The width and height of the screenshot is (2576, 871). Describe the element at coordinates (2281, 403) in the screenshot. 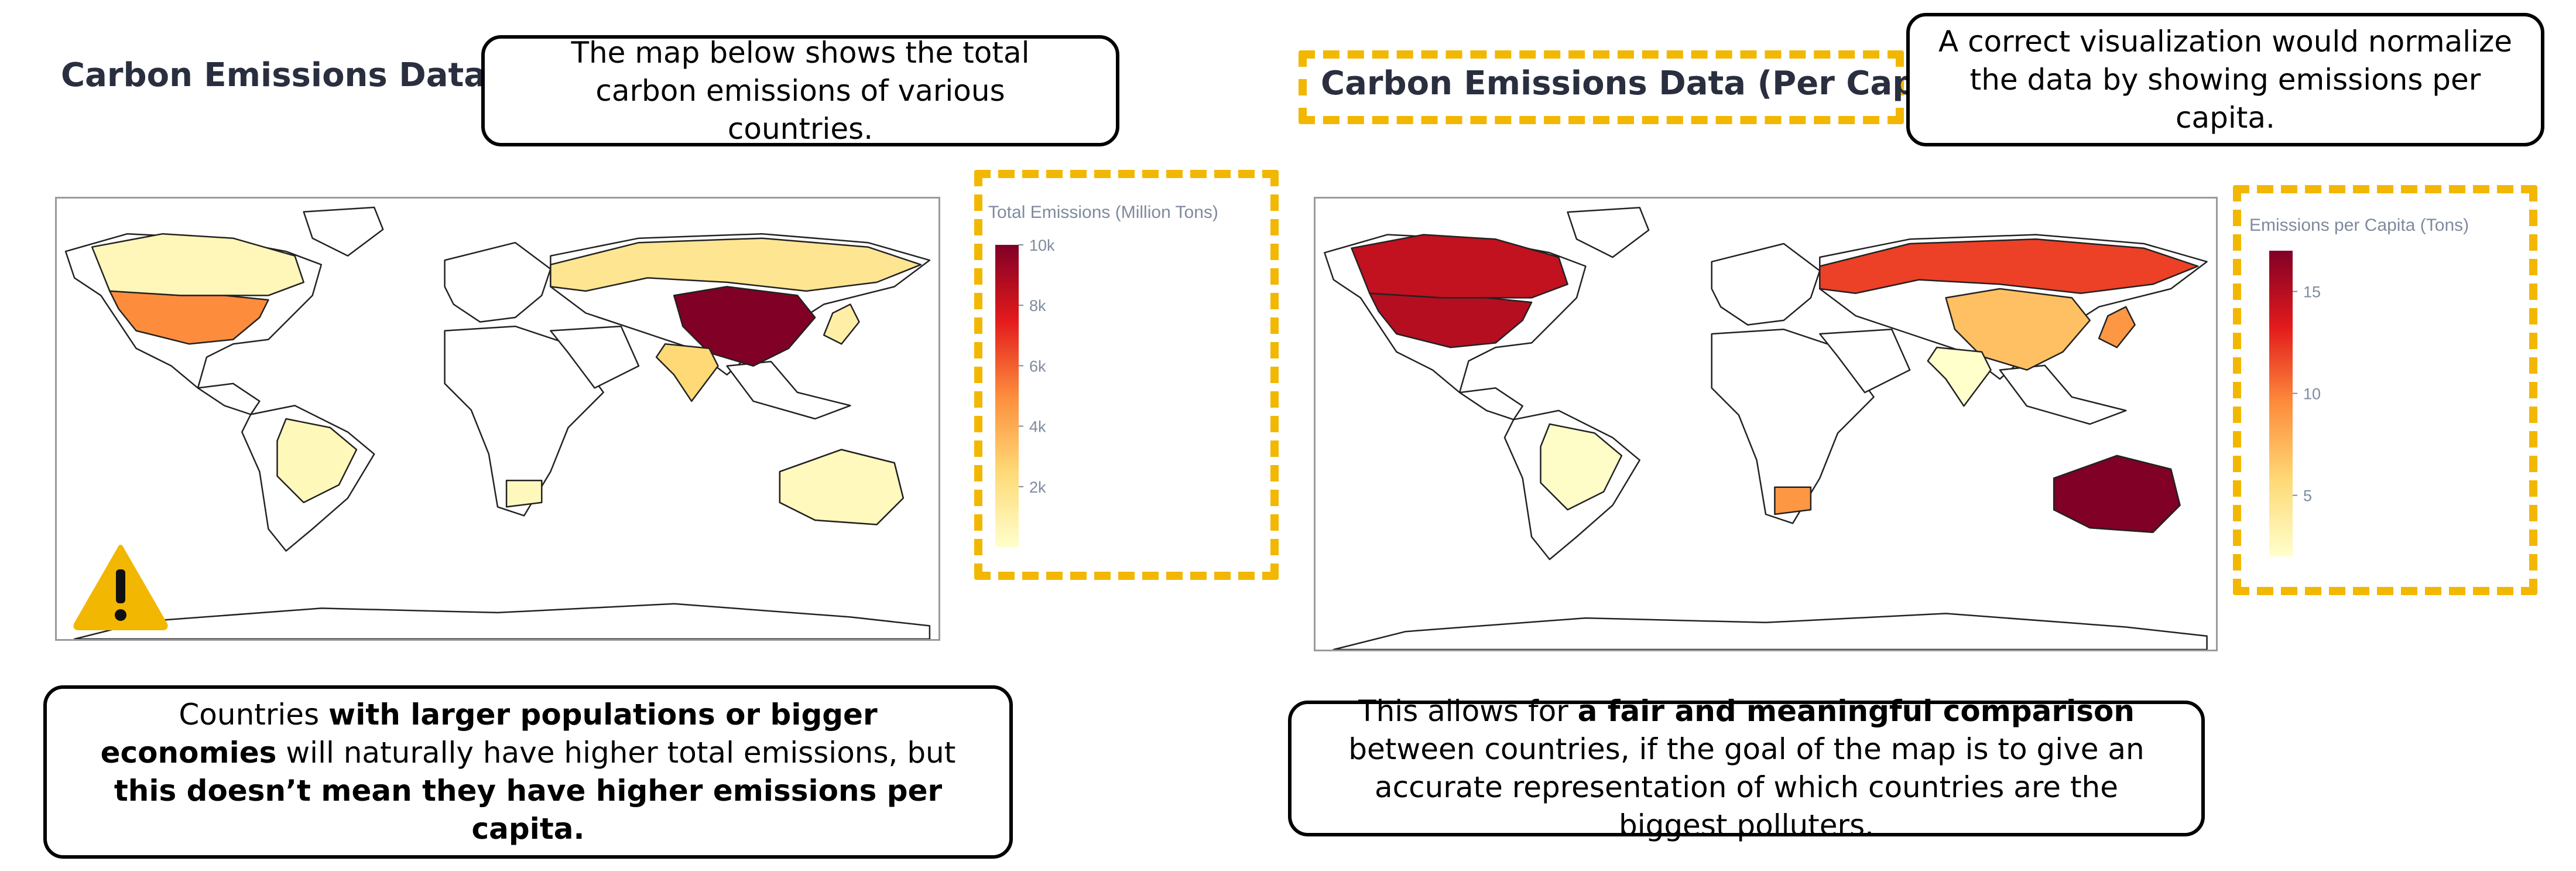

I see `right-colorbar-gradient` at that location.